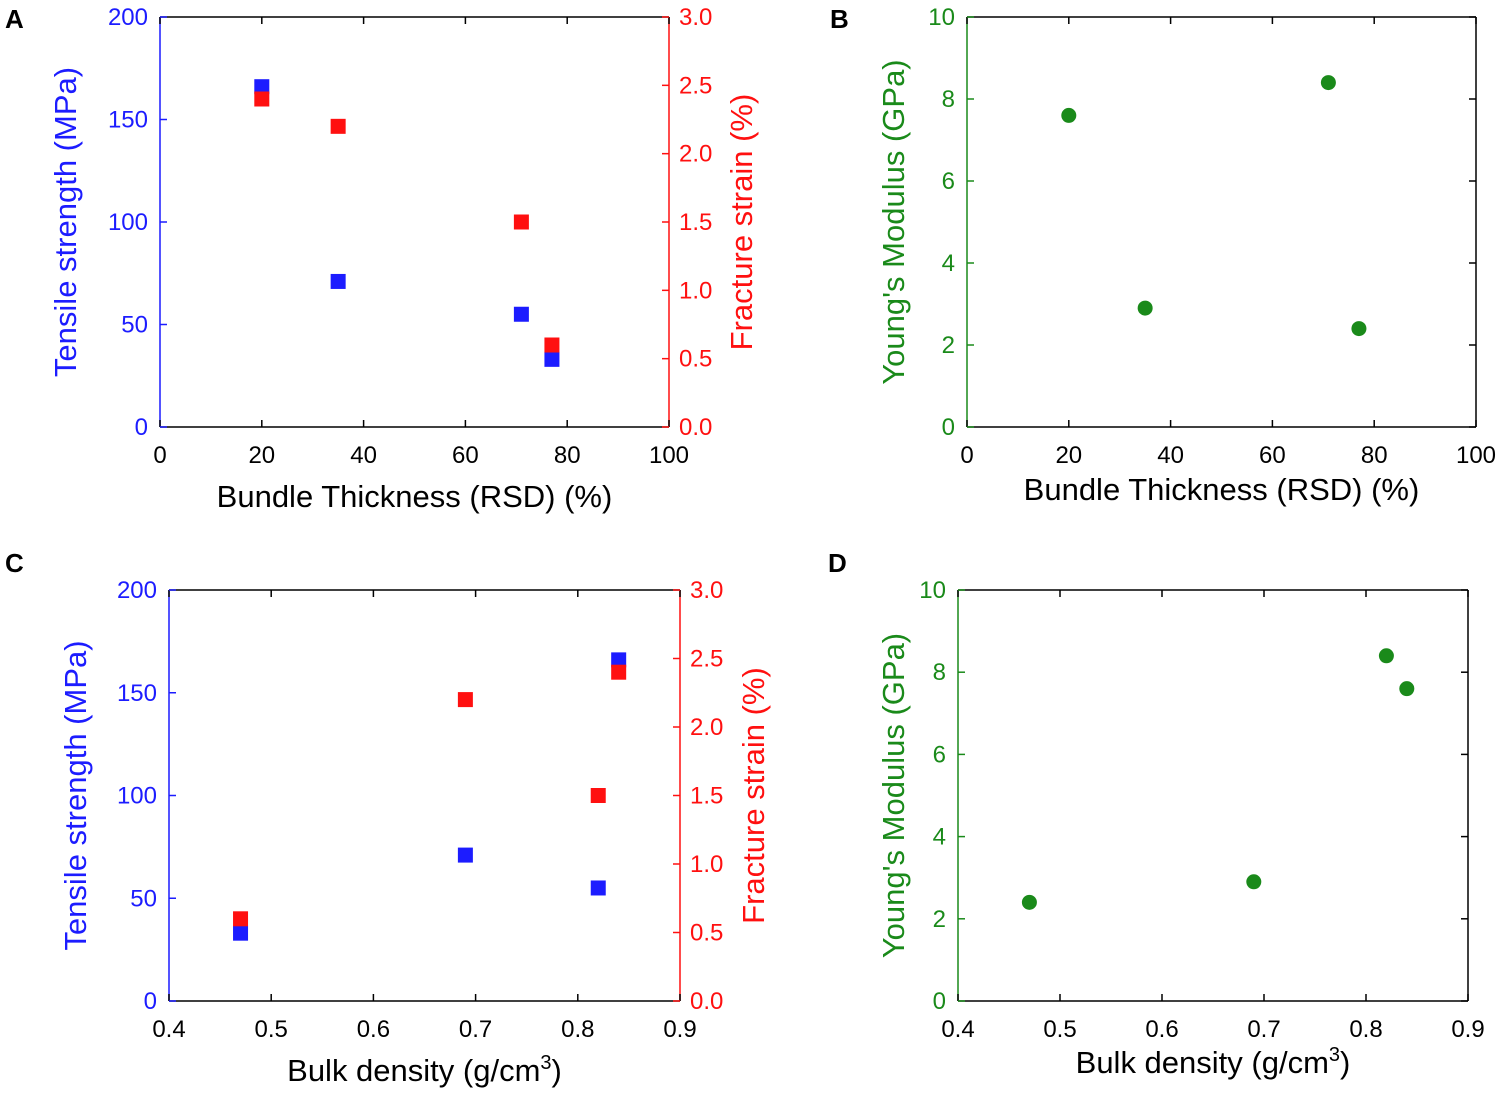  What do you see at coordinates (128, 222) in the screenshot?
I see `y-tick-label-left-a: 100` at bounding box center [128, 222].